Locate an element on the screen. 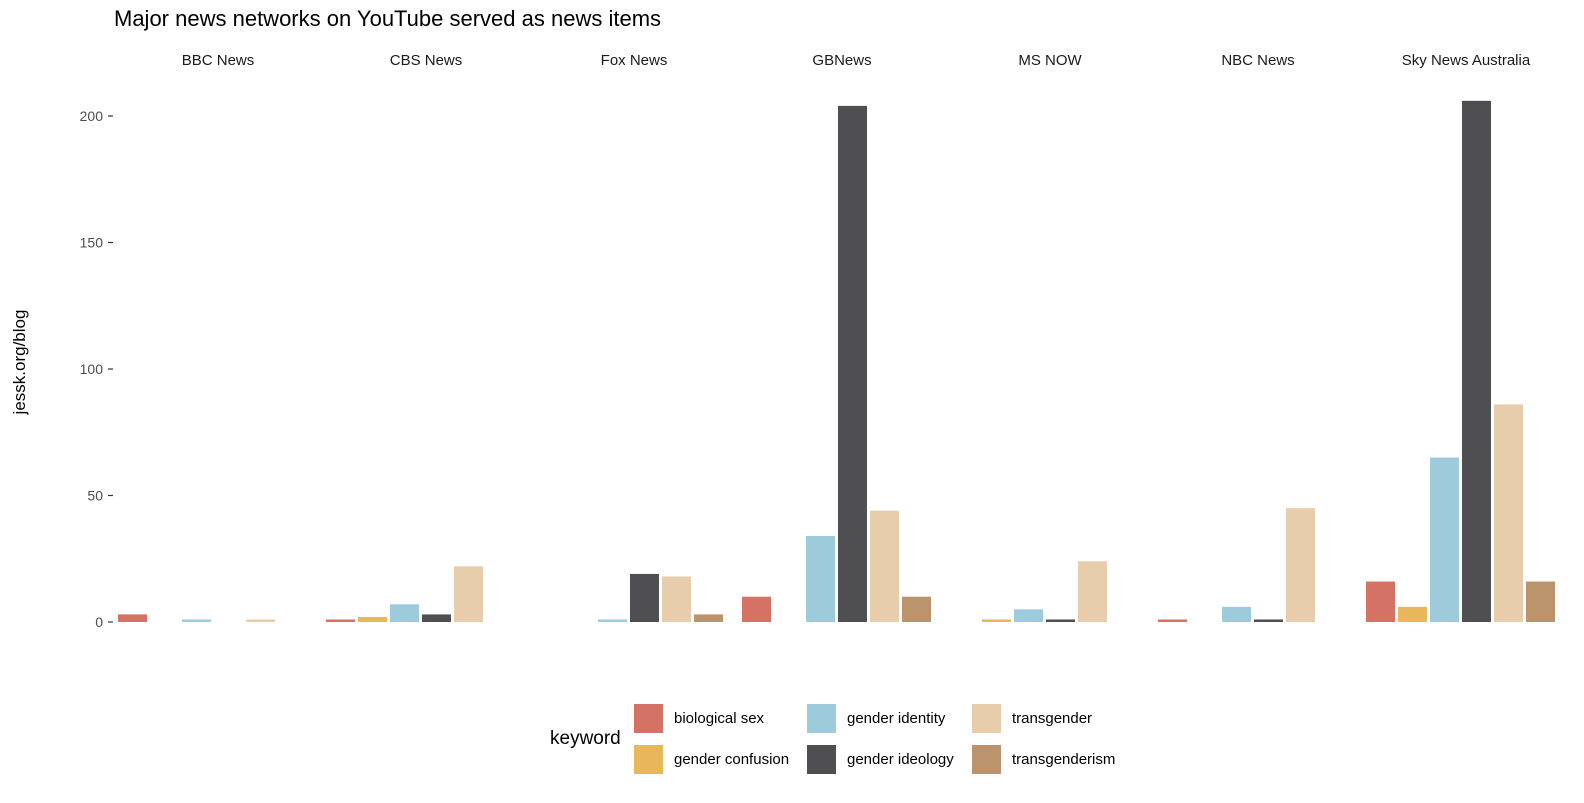 The image size is (1584, 803). y-tick-label: 0 is located at coordinates (99, 622).